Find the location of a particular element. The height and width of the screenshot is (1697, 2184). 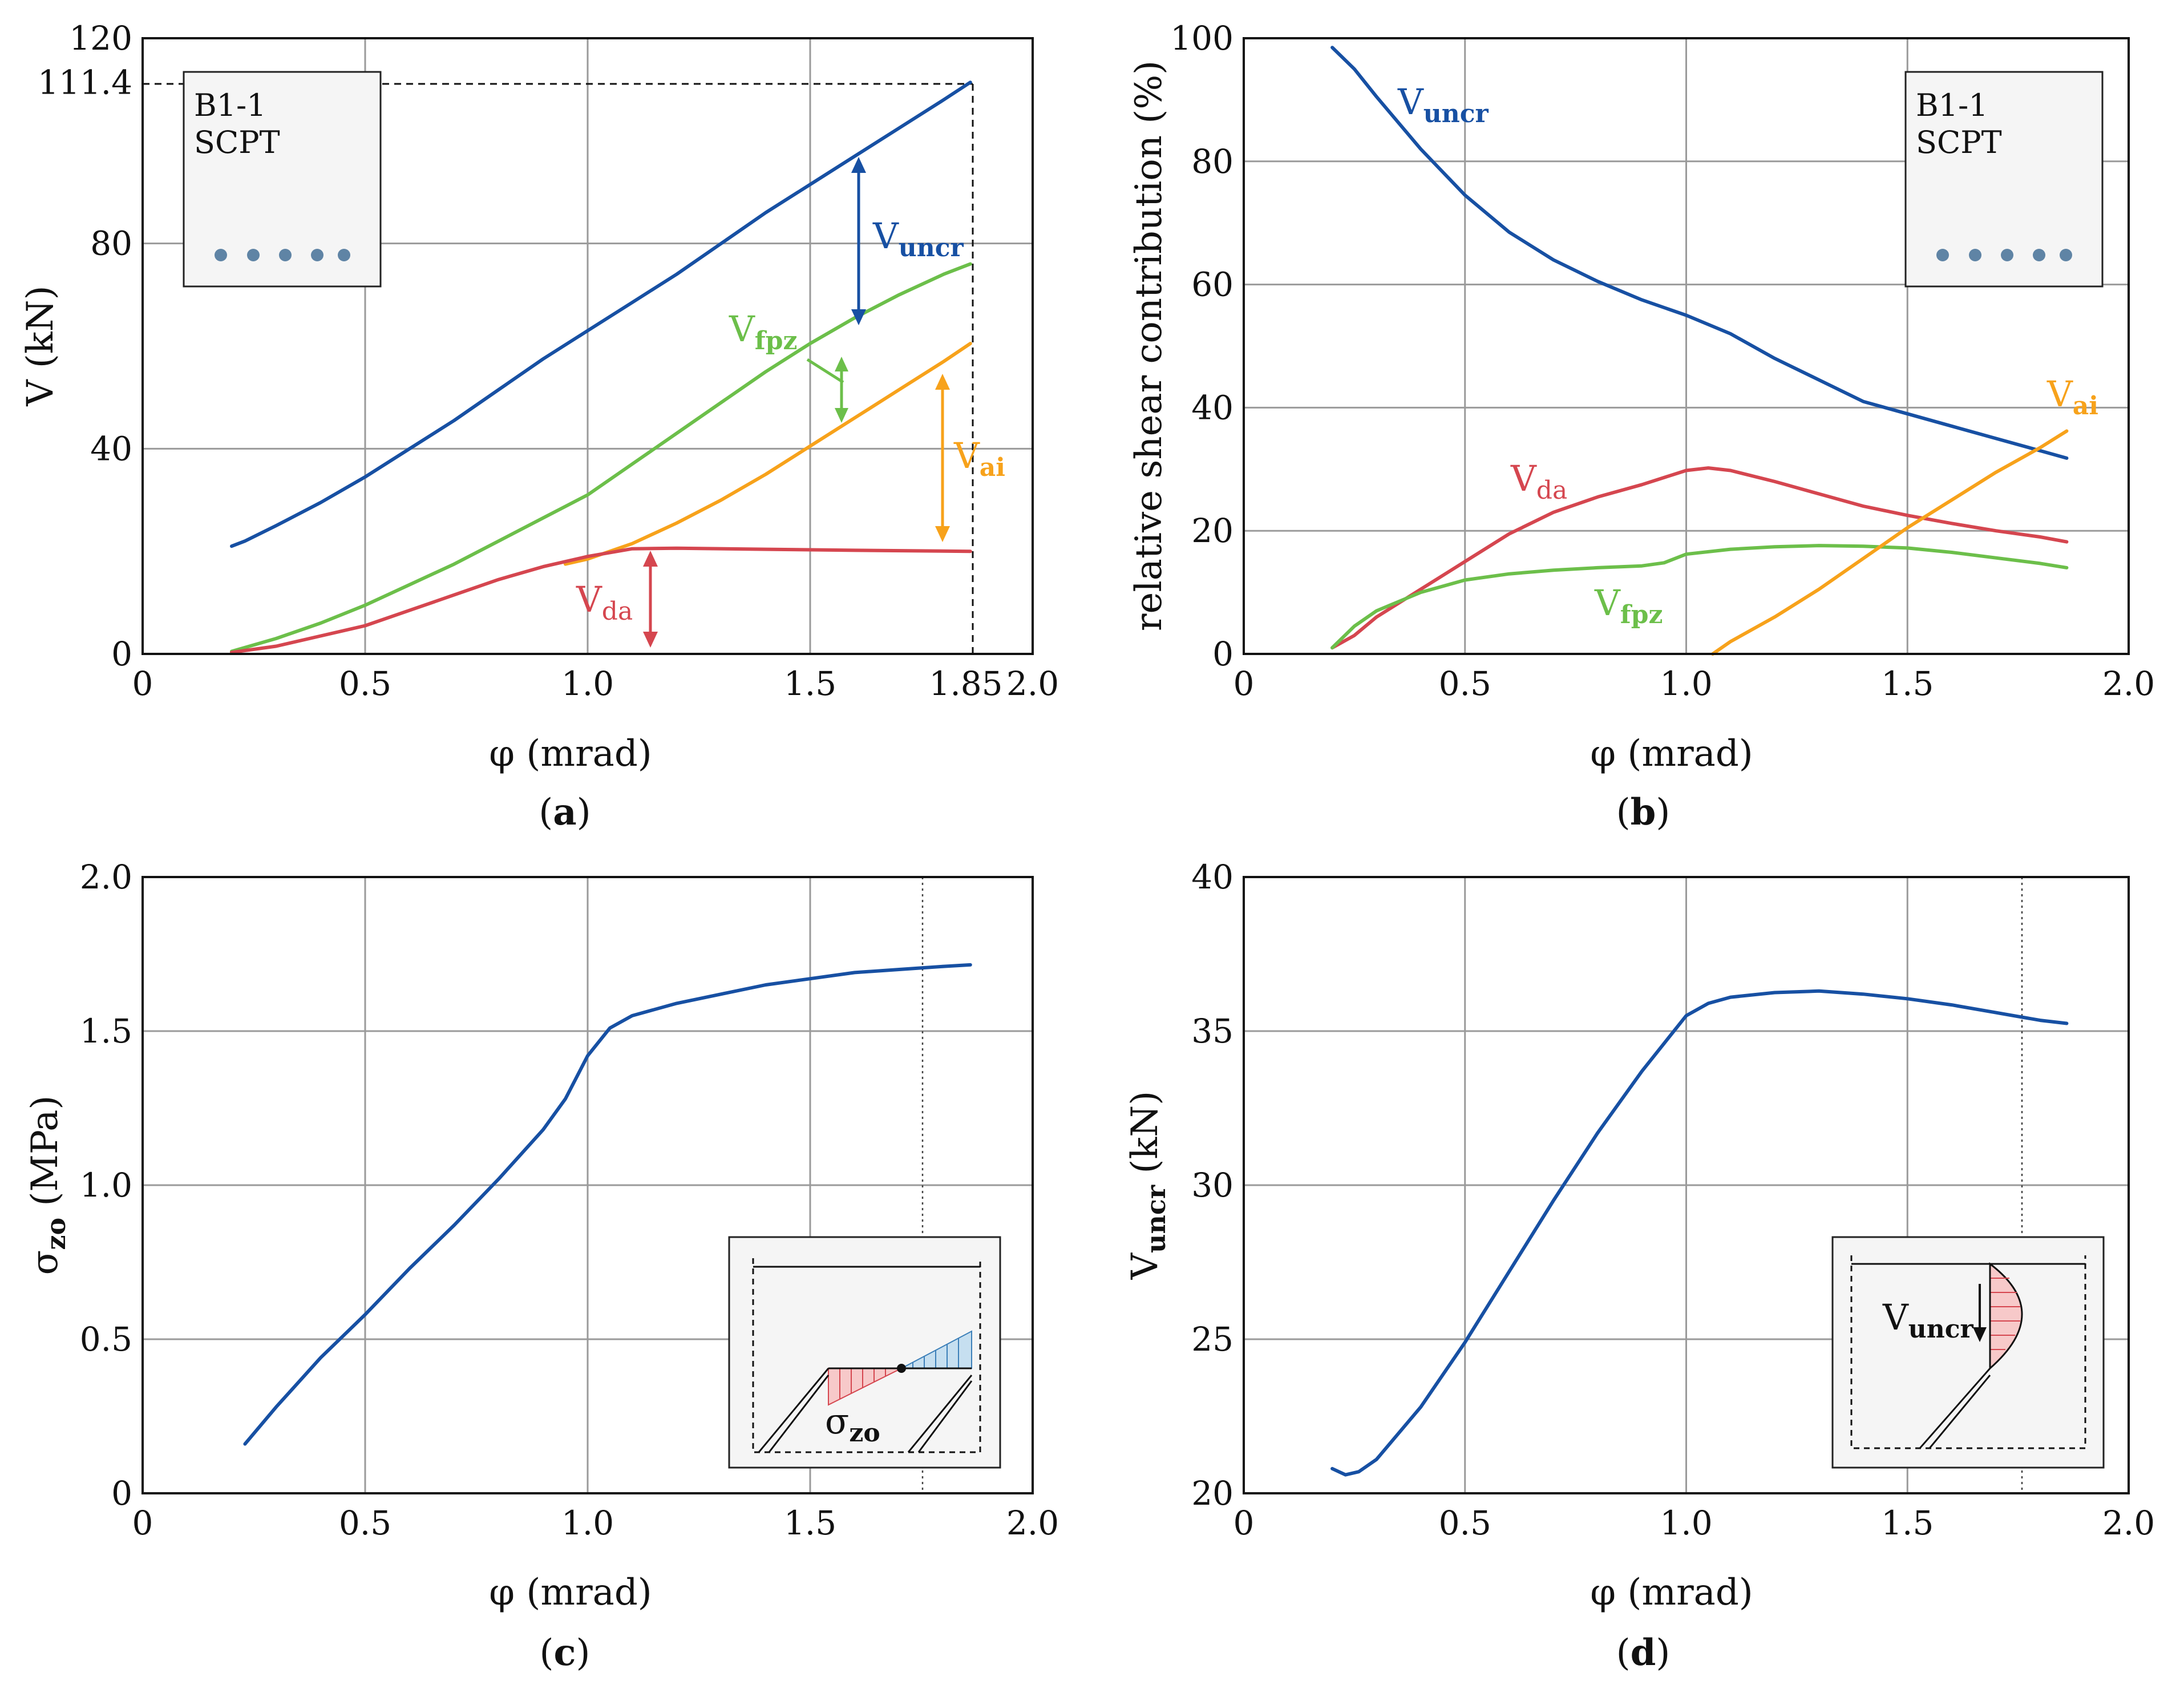

panel-d-xlabel: φ (mrad) is located at coordinates (1671, 1592).